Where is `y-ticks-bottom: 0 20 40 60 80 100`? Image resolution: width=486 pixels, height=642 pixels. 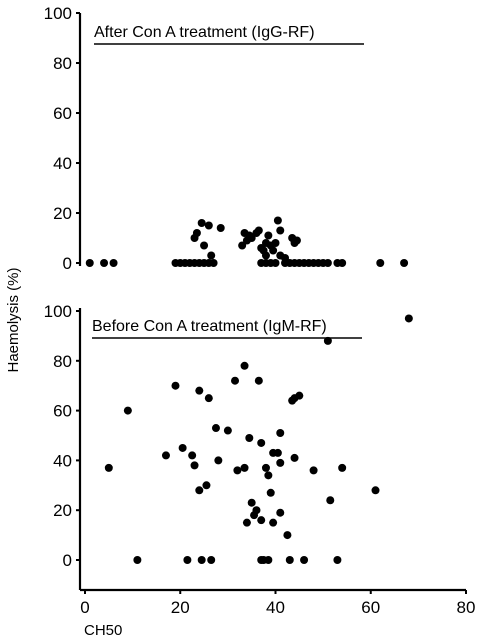 y-ticks-bottom: 0 20 40 60 80 100 is located at coordinates (62, 436).